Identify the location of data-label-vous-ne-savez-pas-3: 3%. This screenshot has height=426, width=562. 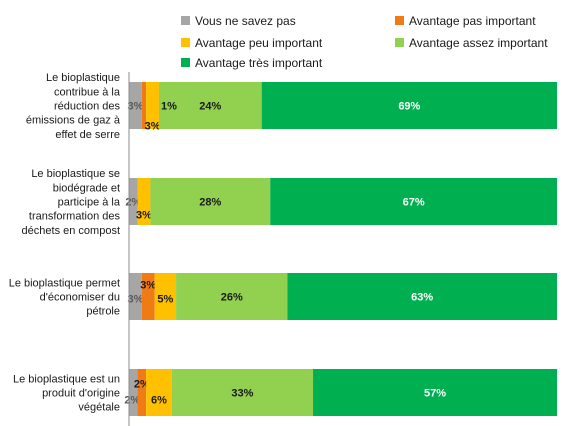
(135, 300).